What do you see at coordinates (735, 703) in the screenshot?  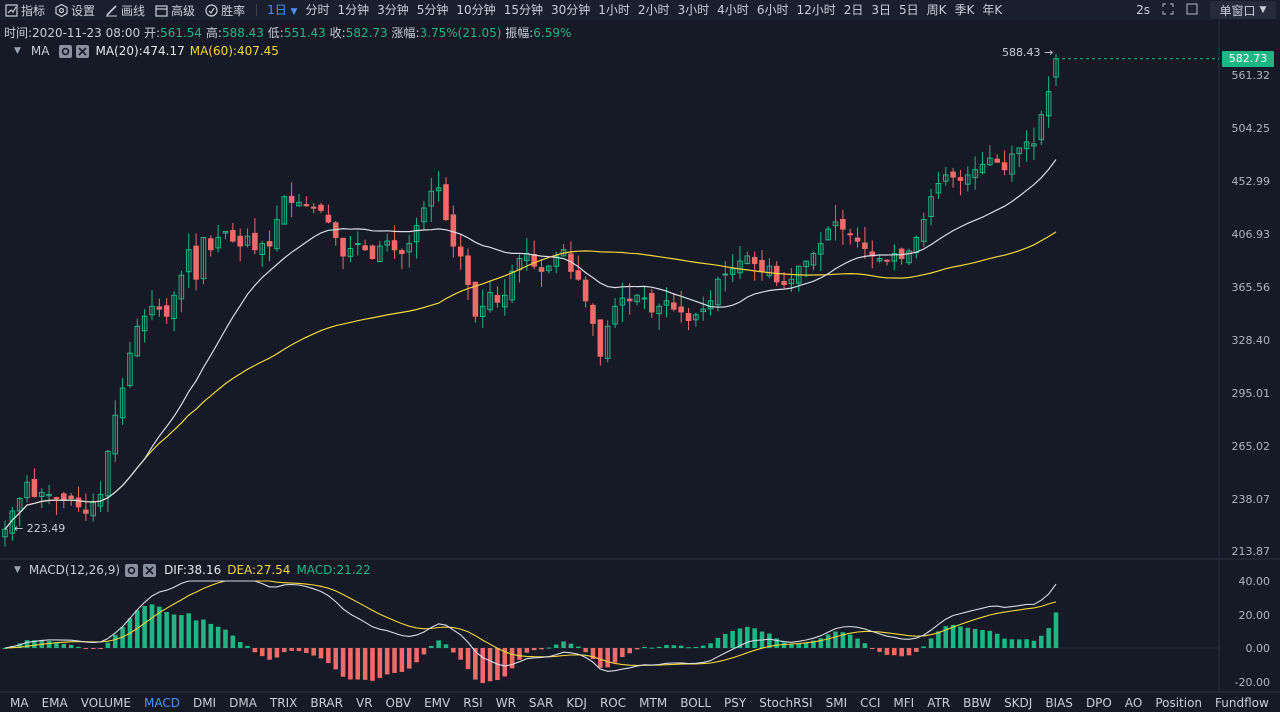 I see `indicator-tab-psy: PSY` at bounding box center [735, 703].